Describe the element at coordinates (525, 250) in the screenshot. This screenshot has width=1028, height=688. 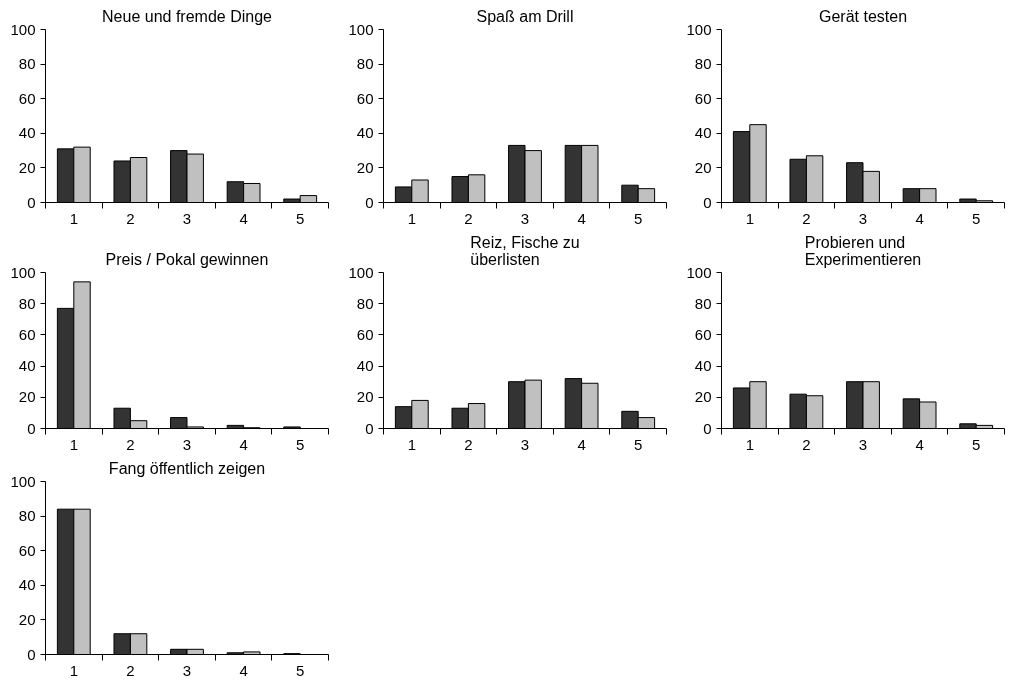
I see `chart-title: Reiz, Fische zu überlisten` at that location.